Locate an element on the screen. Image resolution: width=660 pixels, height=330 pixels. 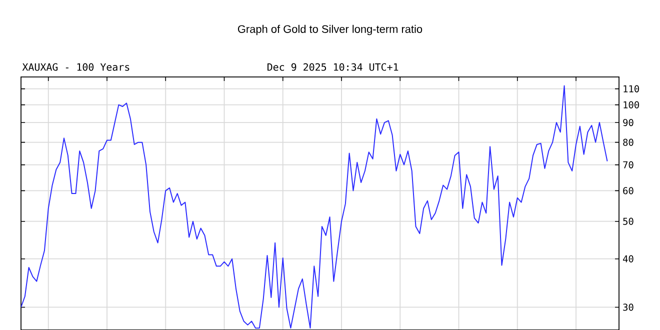
y-tick-label: 60 is located at coordinates (628, 190).